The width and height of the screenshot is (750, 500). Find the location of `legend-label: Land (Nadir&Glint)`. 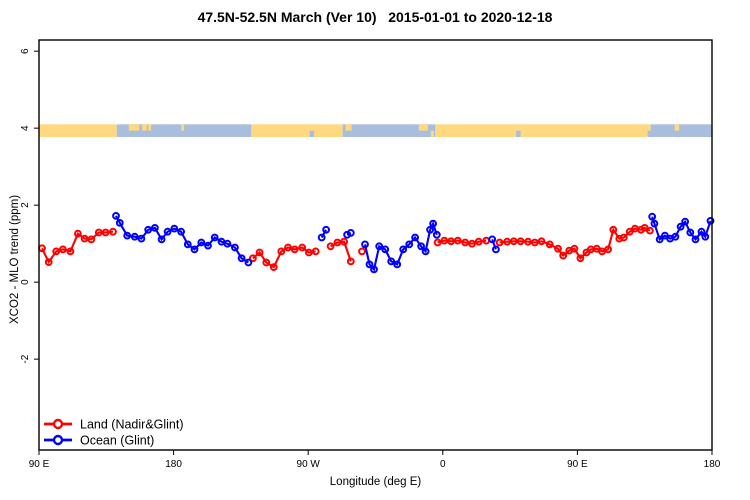

legend-label: Land (Nadir&Glint) is located at coordinates (132, 425).